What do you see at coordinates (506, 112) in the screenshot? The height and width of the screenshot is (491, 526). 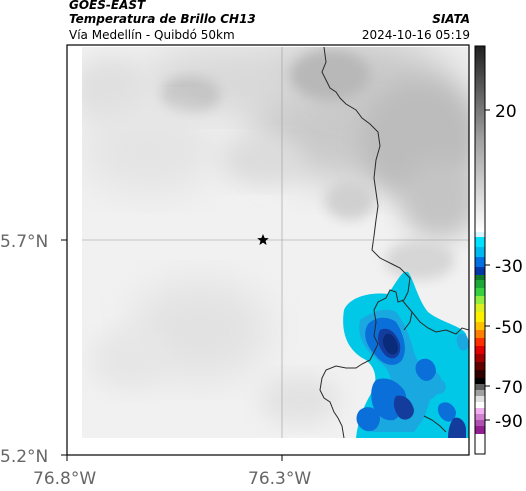 I see `colorbar-tick-label: 20` at bounding box center [506, 112].